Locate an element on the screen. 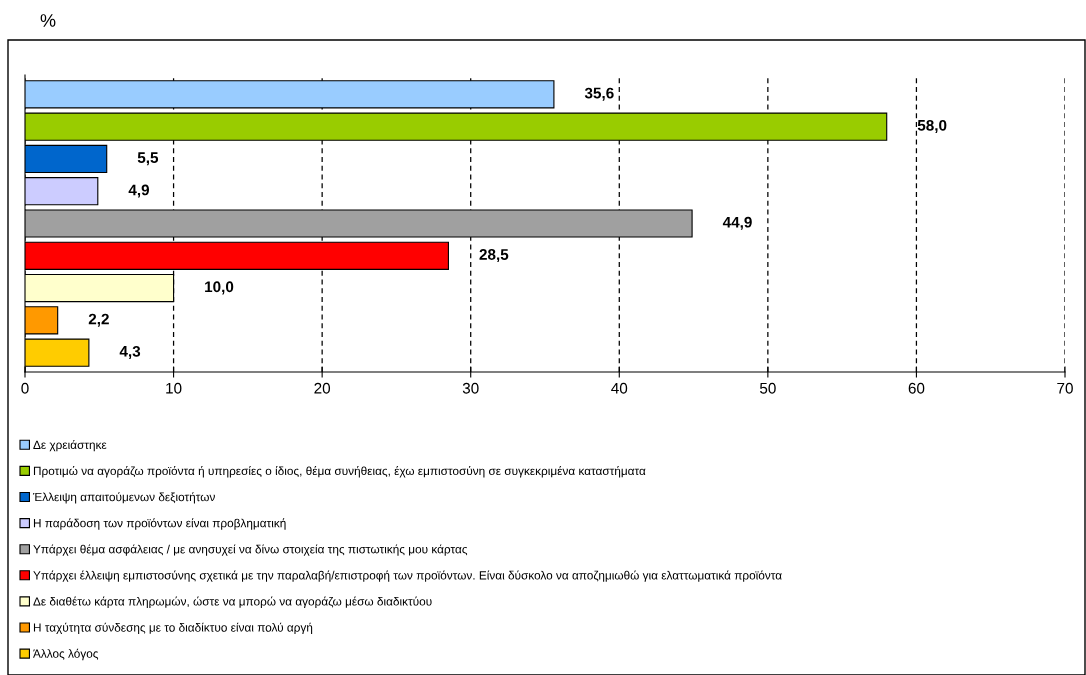 The height and width of the screenshot is (675, 1086). data-label: 2,2 is located at coordinates (98, 320).